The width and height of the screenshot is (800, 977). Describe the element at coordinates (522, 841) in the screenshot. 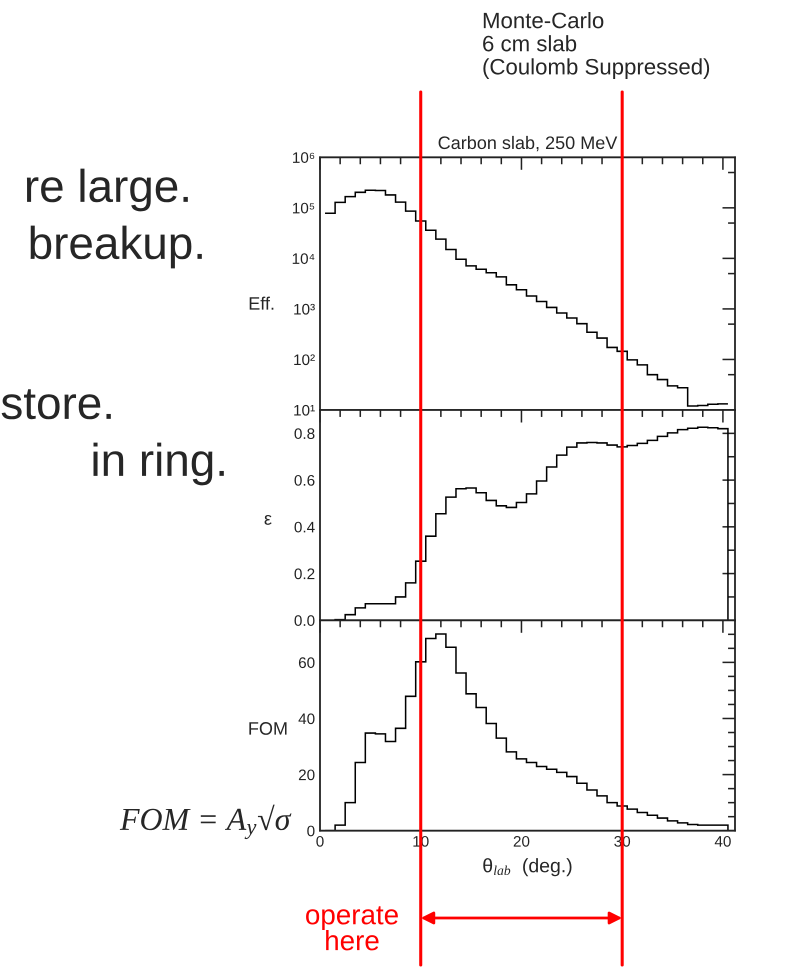

I see `x-tick-label: 20` at that location.